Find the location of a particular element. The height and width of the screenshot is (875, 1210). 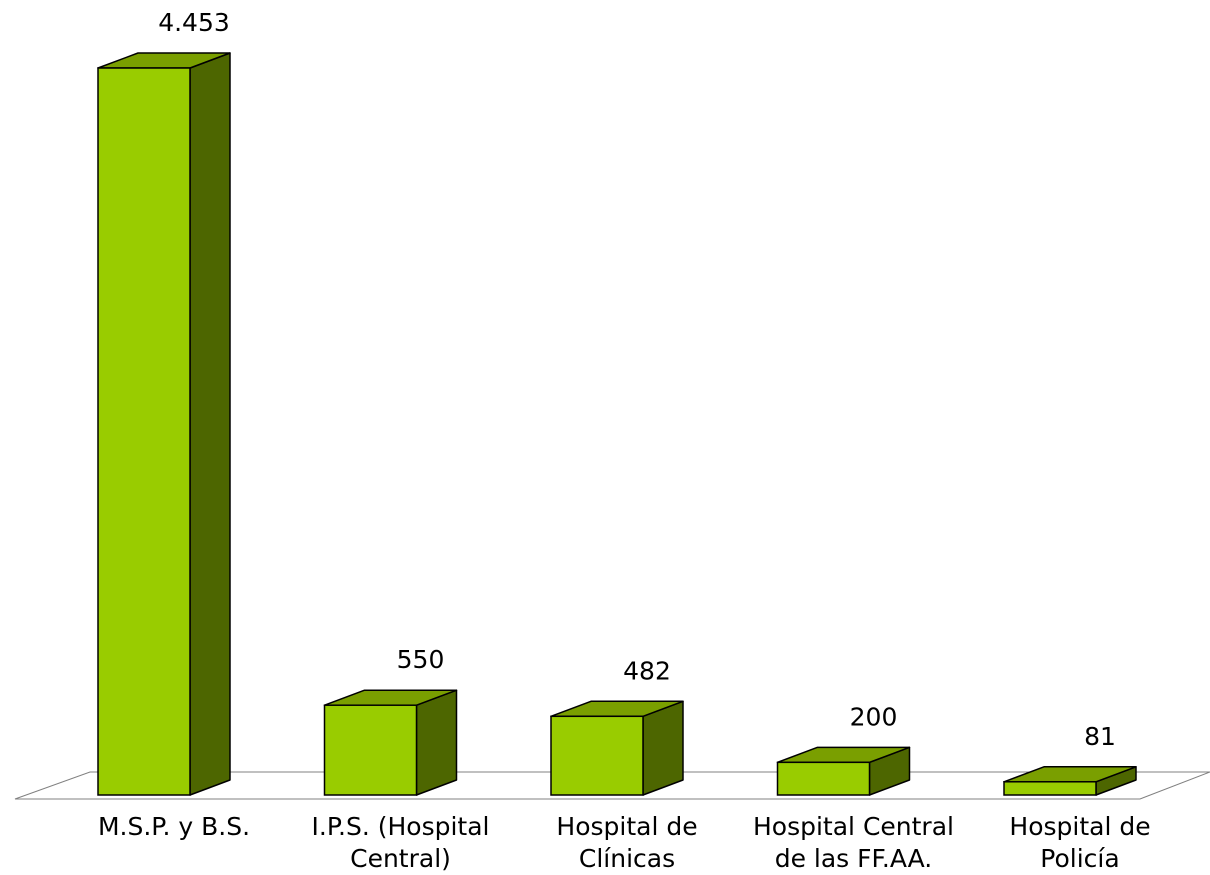

category-label: Hospital de Clínicas is located at coordinates (626, 842).